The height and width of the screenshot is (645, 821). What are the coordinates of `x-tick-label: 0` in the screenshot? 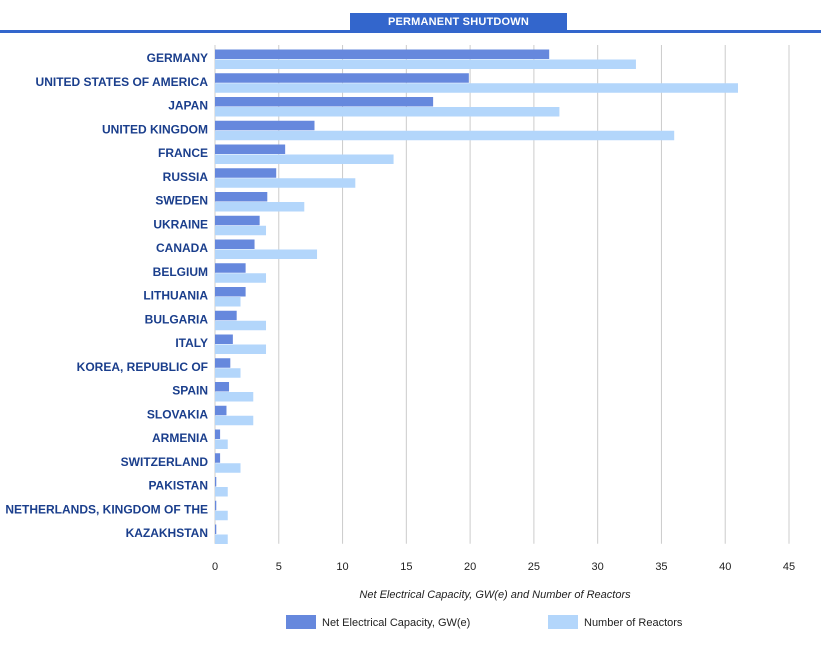 It's located at (215, 567).